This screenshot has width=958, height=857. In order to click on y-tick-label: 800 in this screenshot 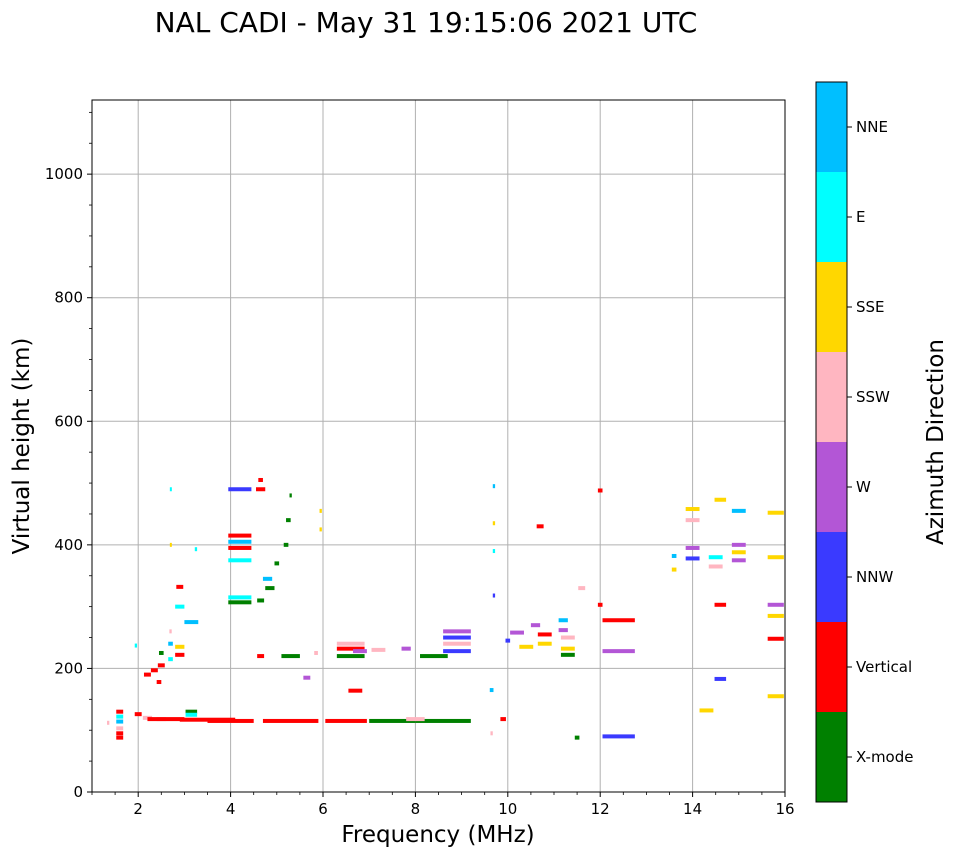, I will do `click(68, 298)`.